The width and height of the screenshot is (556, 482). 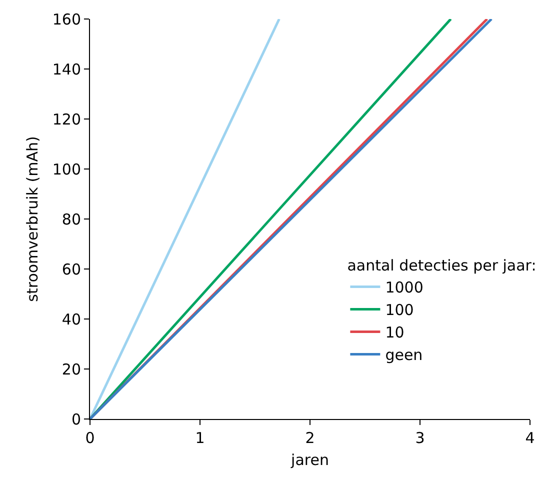 What do you see at coordinates (530, 438) in the screenshot?
I see `x-tick-label: 4` at bounding box center [530, 438].